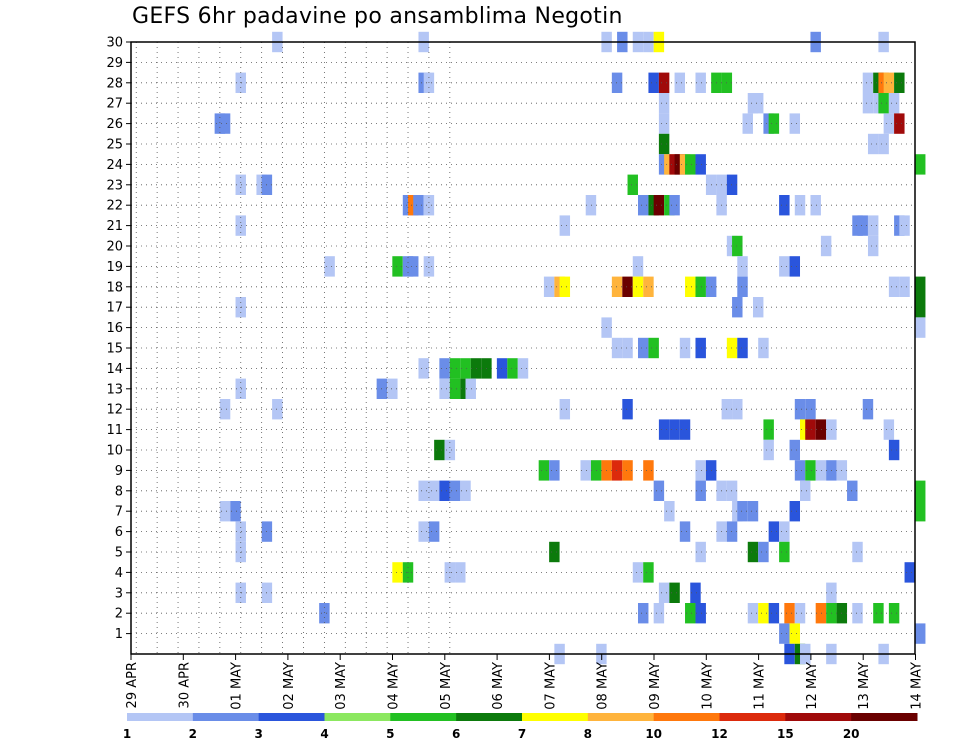 This screenshot has height=742, width=960. What do you see at coordinates (184, 685) in the screenshot?
I see `x-tick-label: 30 APR` at bounding box center [184, 685].